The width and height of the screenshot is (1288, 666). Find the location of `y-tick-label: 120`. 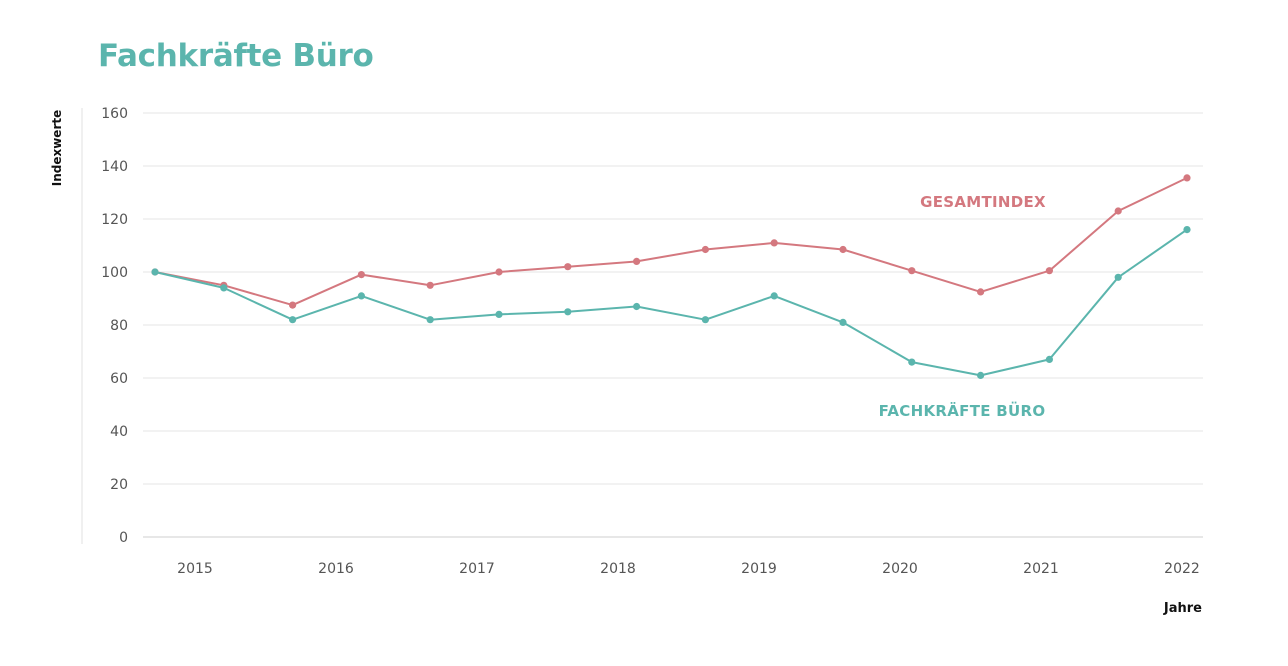

y-tick-label: 120 is located at coordinates (114, 220).